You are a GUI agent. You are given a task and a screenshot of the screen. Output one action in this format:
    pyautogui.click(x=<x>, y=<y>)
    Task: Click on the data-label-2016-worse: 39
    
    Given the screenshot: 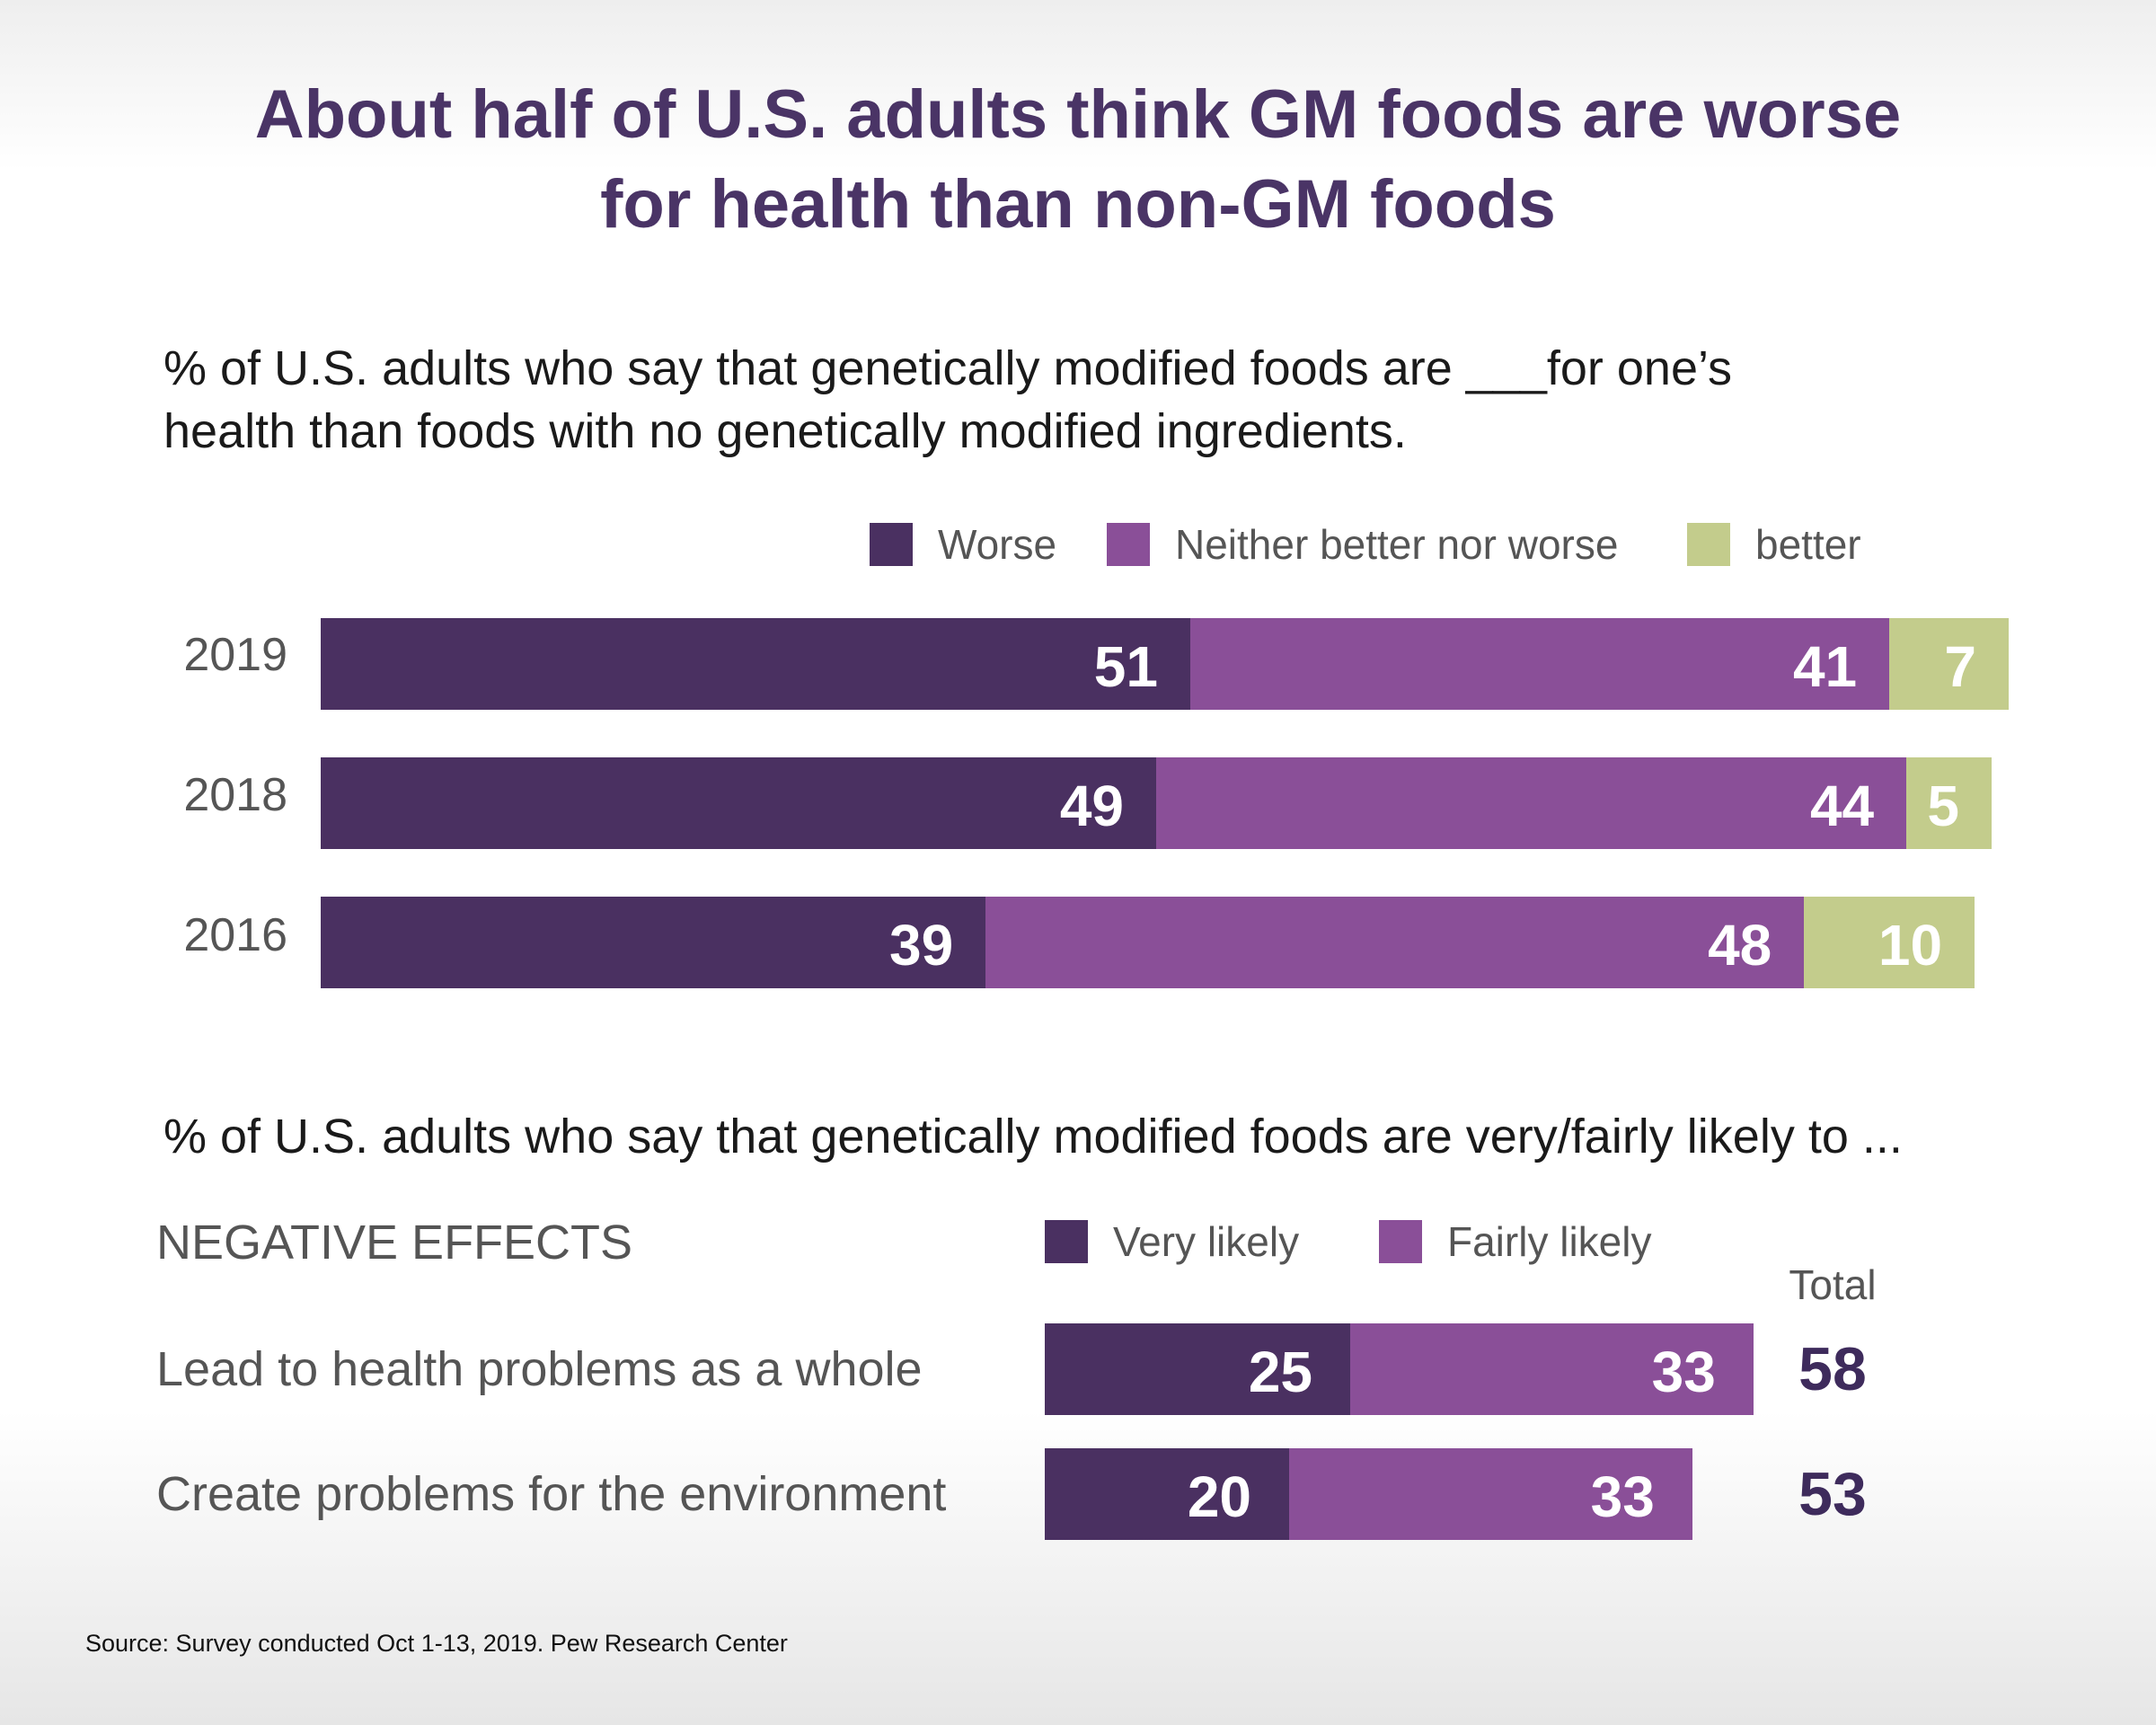 What is the action you would take?
    pyautogui.click(x=921, y=945)
    